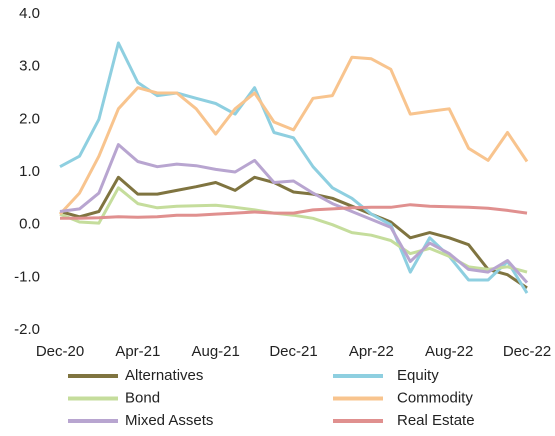 This screenshot has height=436, width=555. I want to click on legend-label: Real Estate, so click(436, 420).